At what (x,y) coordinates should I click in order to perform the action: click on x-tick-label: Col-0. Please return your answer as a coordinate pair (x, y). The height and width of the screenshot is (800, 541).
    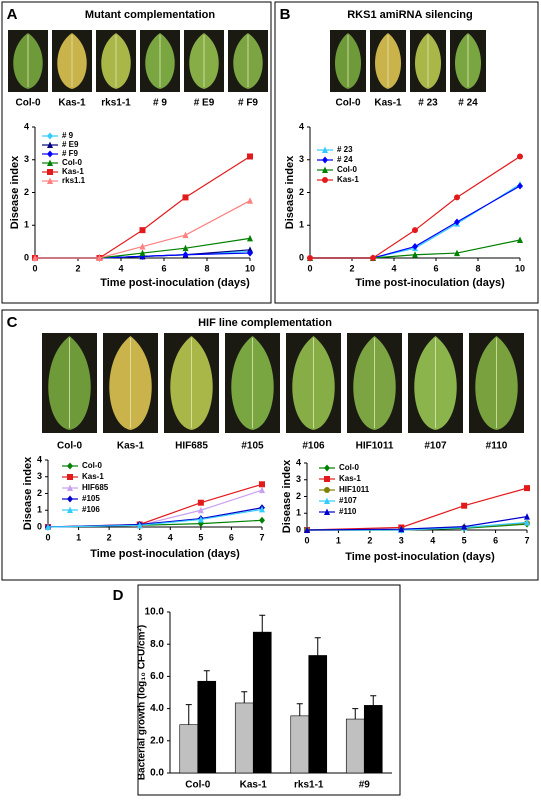
    Looking at the image, I should click on (197, 785).